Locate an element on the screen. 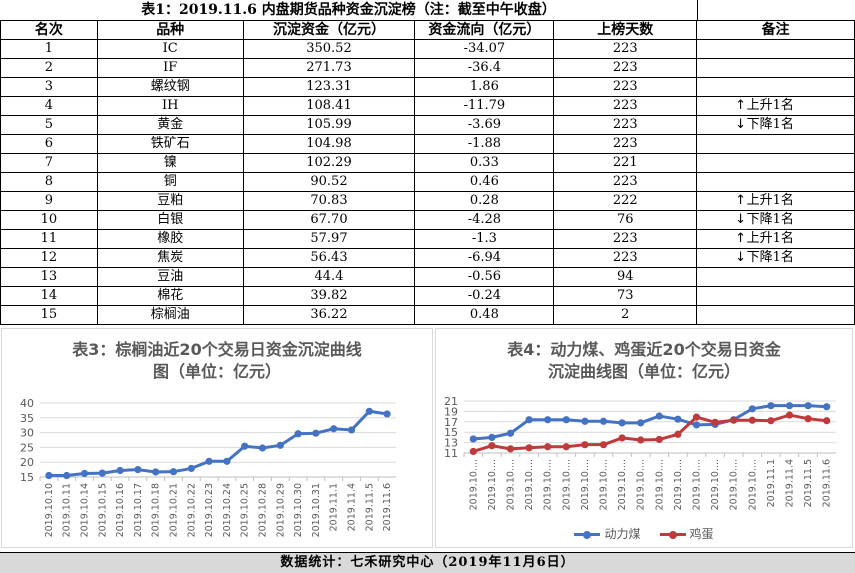 The image size is (855, 573). x-tick-label: 2019.10.21 is located at coordinates (174, 510).